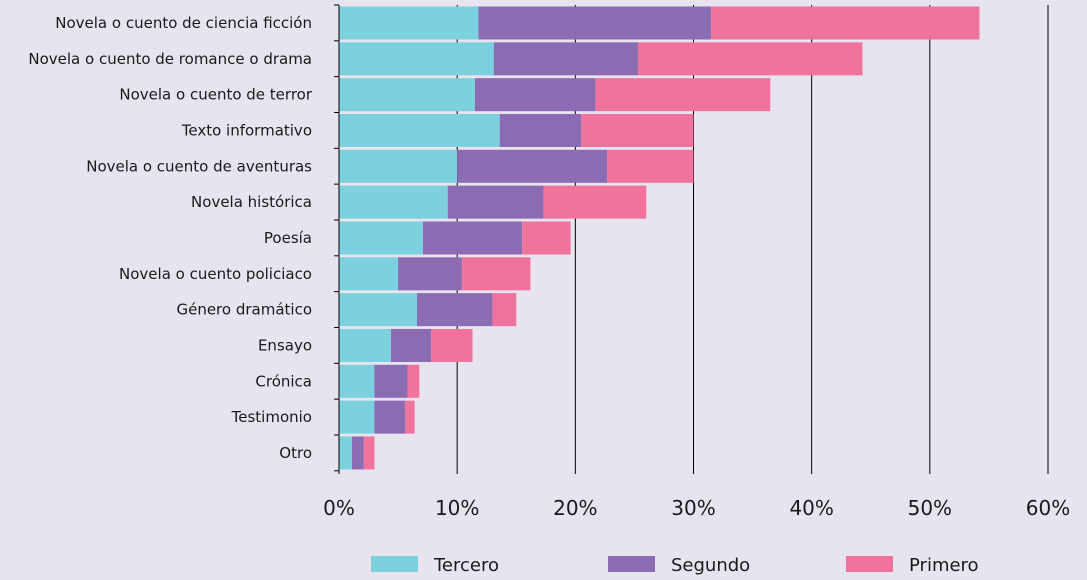 This screenshot has width=1087, height=580. I want to click on category-label: Novela o cuento de ciencia ficción, so click(183, 23).